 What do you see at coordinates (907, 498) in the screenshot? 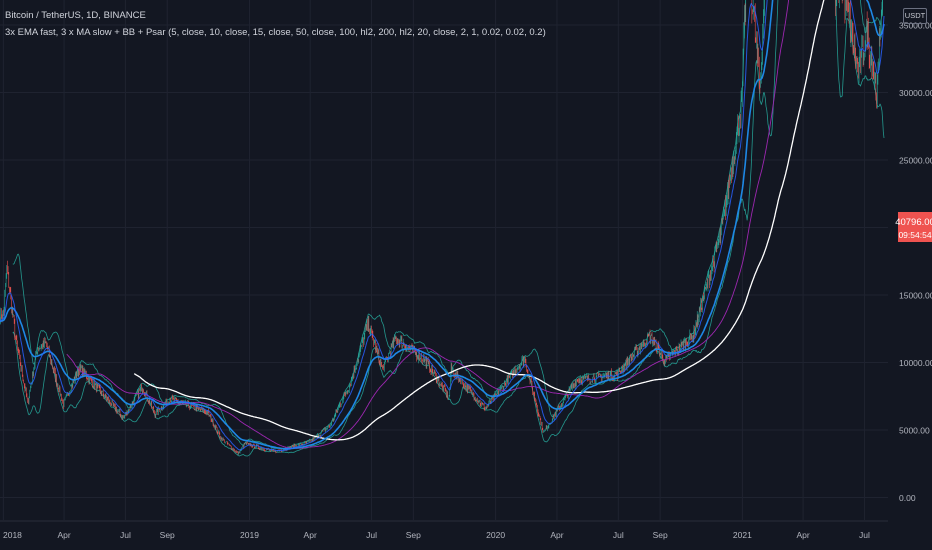
I see `y-tick-label: 0.00` at bounding box center [907, 498].